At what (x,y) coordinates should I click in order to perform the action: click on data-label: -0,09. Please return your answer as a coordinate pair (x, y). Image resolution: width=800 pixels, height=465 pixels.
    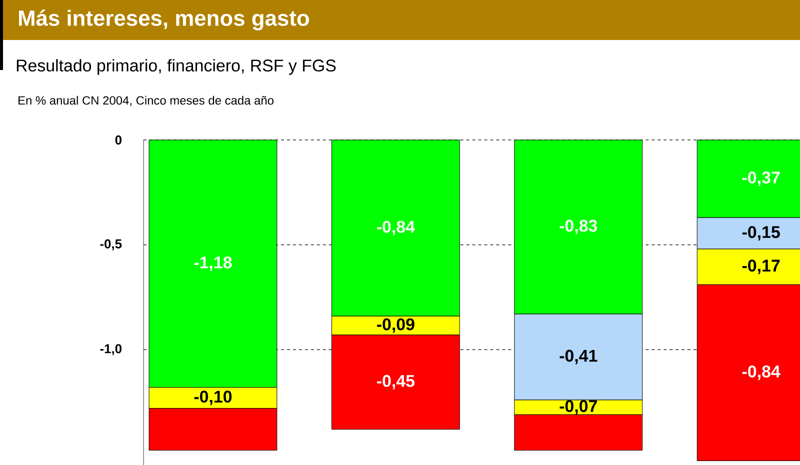
    Looking at the image, I should click on (395, 325).